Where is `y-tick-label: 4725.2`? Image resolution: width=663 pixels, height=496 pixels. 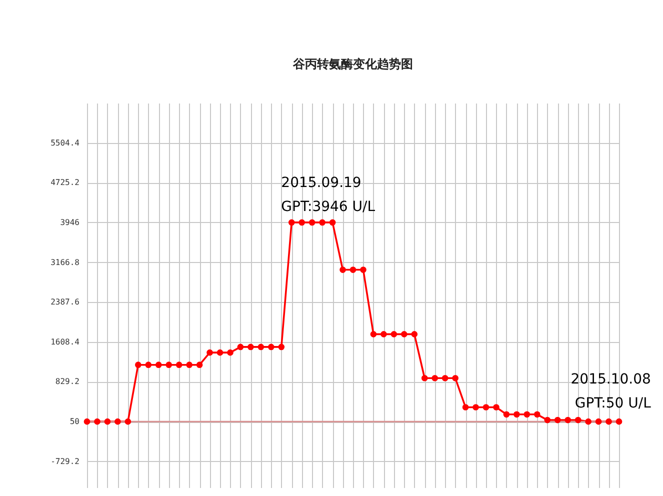 y-tick-label: 4725.2 is located at coordinates (65, 183).